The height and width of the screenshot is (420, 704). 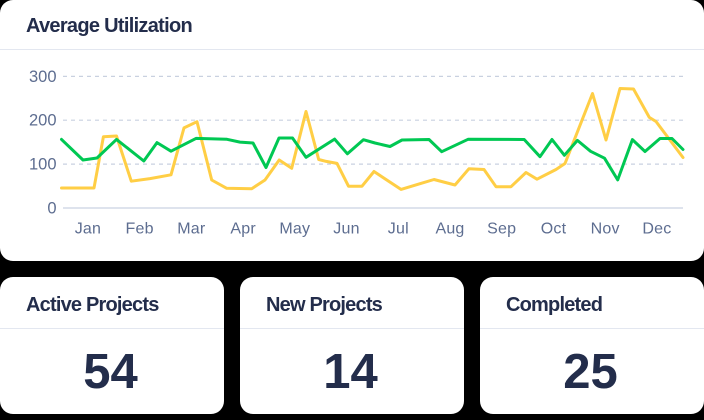 What do you see at coordinates (398, 229) in the screenshot?
I see `svg-text: Jul` at bounding box center [398, 229].